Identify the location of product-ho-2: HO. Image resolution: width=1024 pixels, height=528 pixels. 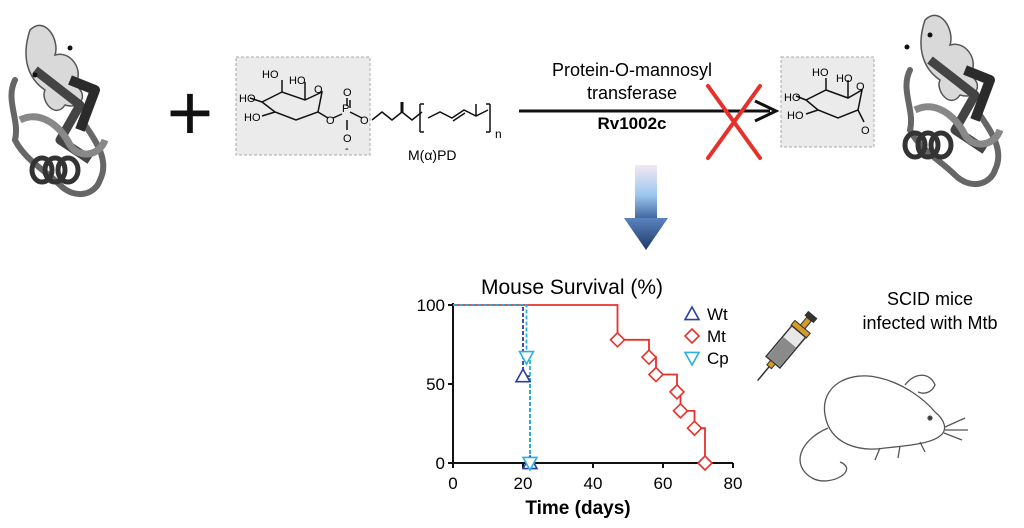
(844, 79).